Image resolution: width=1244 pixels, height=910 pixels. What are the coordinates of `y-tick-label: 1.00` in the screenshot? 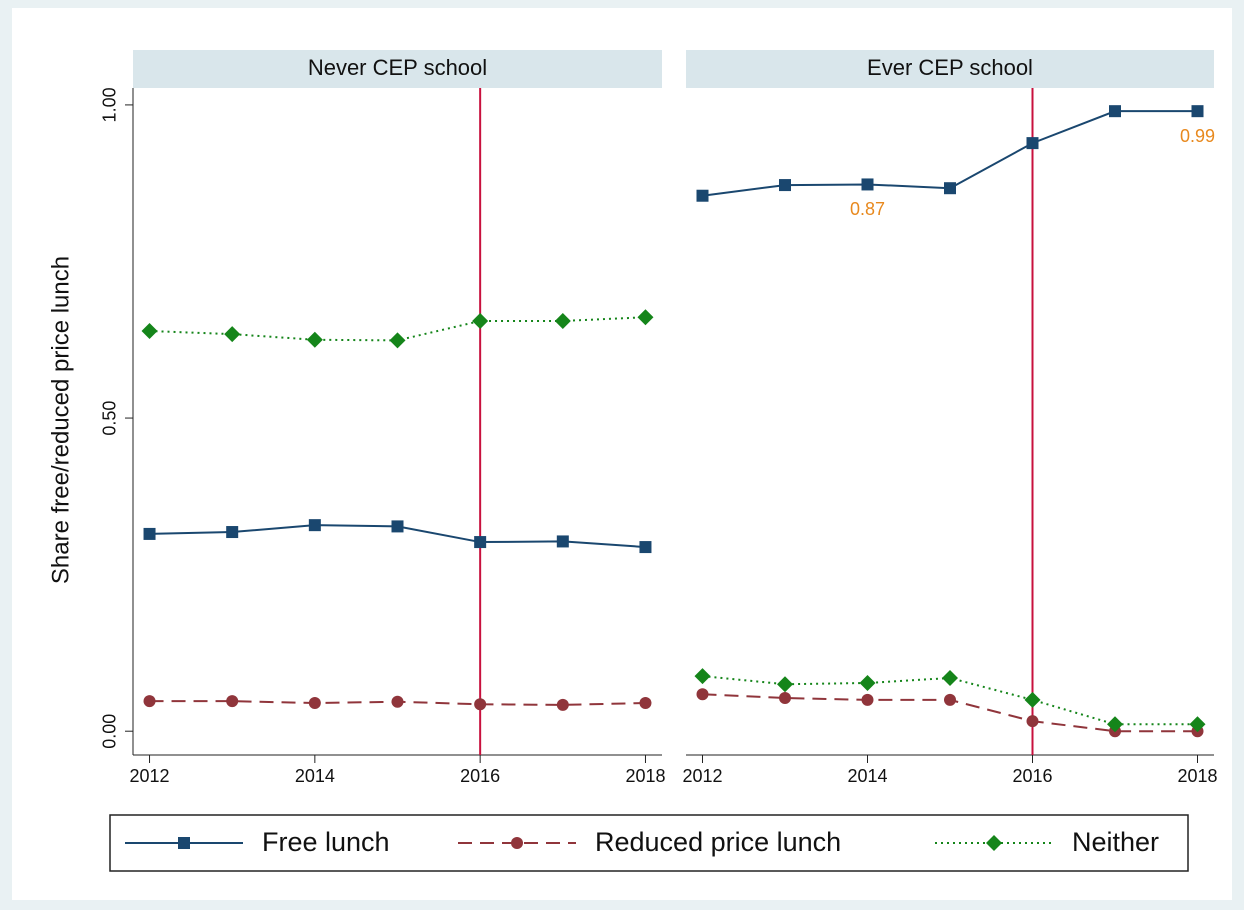 It's located at (110, 104).